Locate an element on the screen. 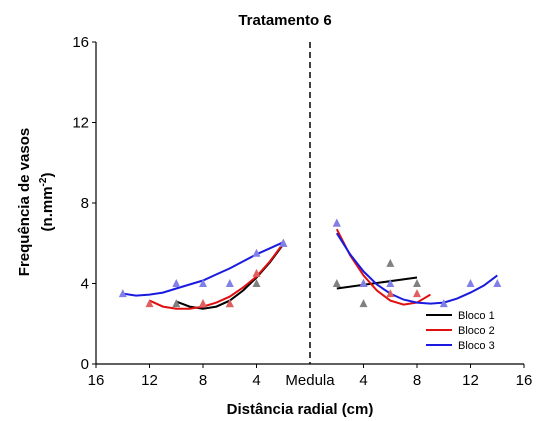 Image resolution: width=540 pixels, height=421 pixels. x-axis-label: Distância radial (cm) is located at coordinates (300, 409).